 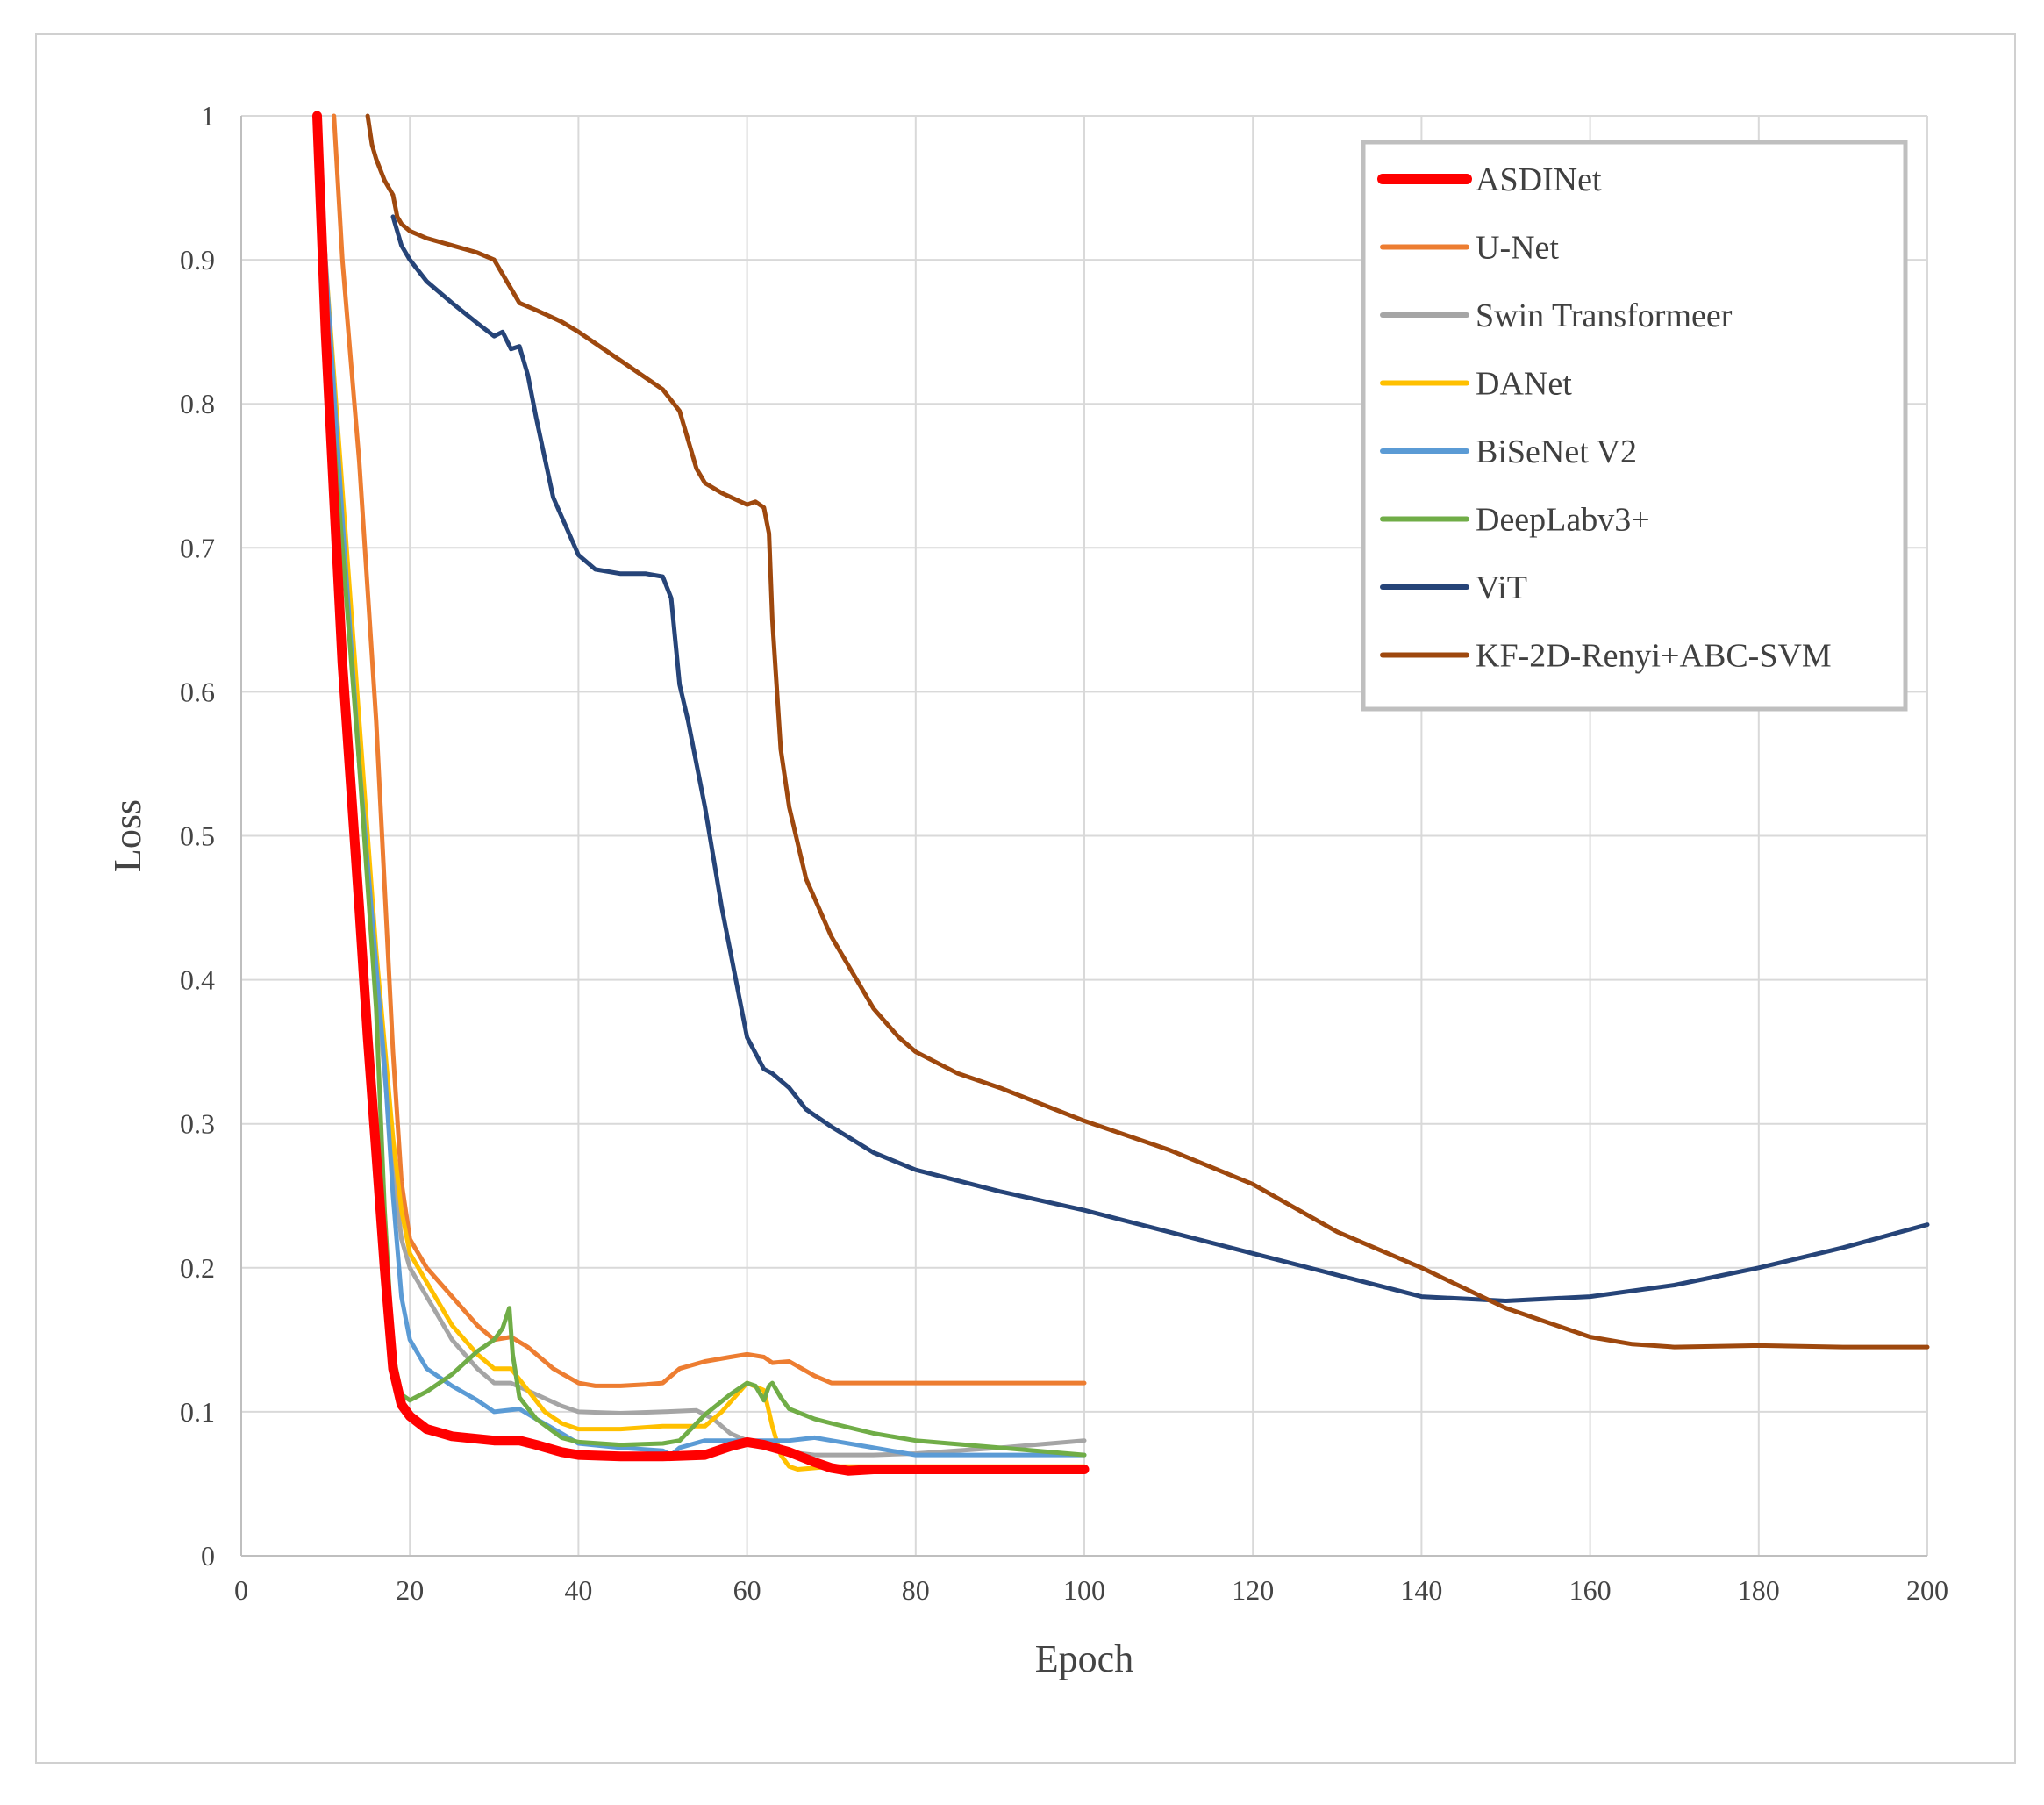 I want to click on legend-label: DANet, so click(x=1524, y=384).